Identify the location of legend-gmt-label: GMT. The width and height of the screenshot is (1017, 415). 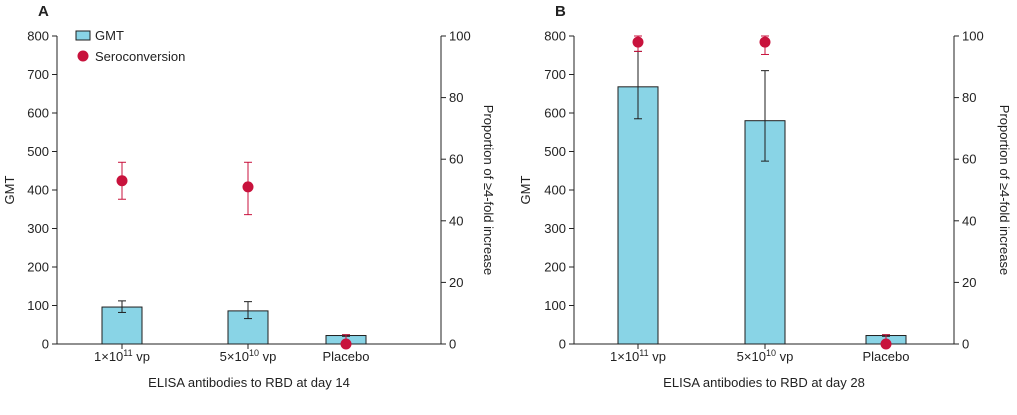
(109, 35).